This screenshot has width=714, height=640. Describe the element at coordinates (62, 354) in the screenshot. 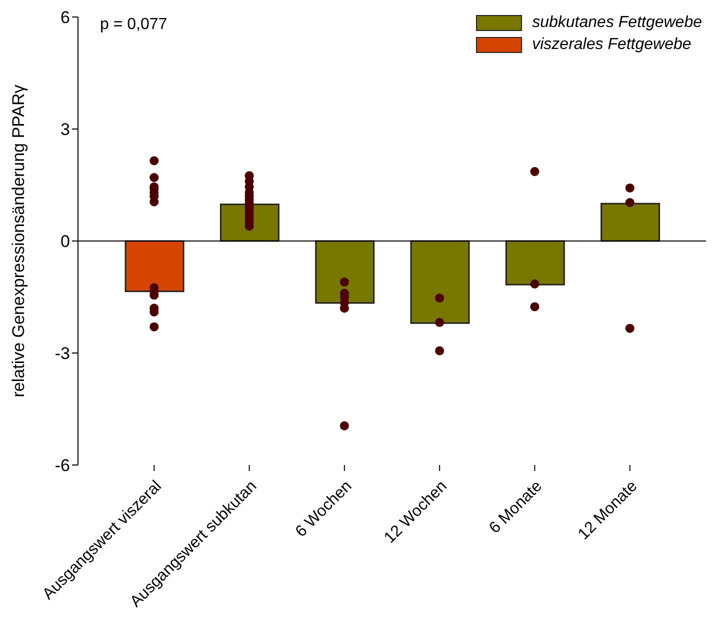

I see `y-tick-label: -3` at that location.